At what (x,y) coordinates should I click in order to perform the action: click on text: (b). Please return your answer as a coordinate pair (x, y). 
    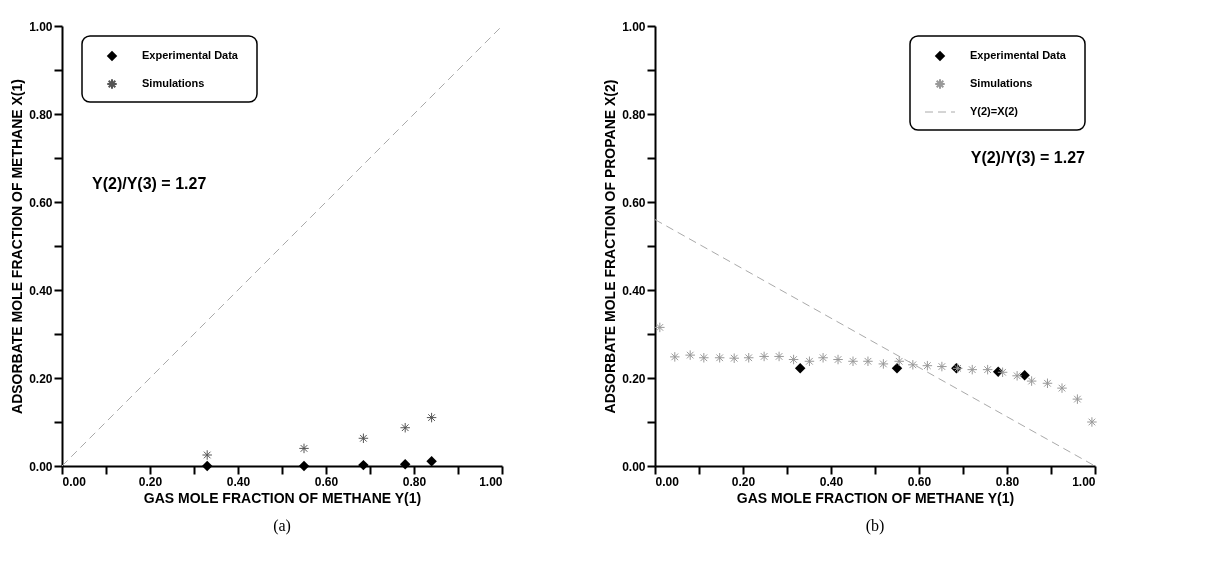
    Looking at the image, I should click on (875, 526).